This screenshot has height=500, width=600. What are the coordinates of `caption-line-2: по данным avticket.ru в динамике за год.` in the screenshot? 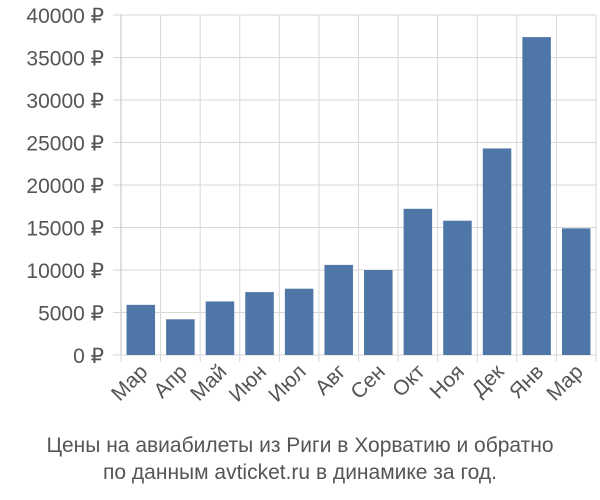 It's located at (300, 472).